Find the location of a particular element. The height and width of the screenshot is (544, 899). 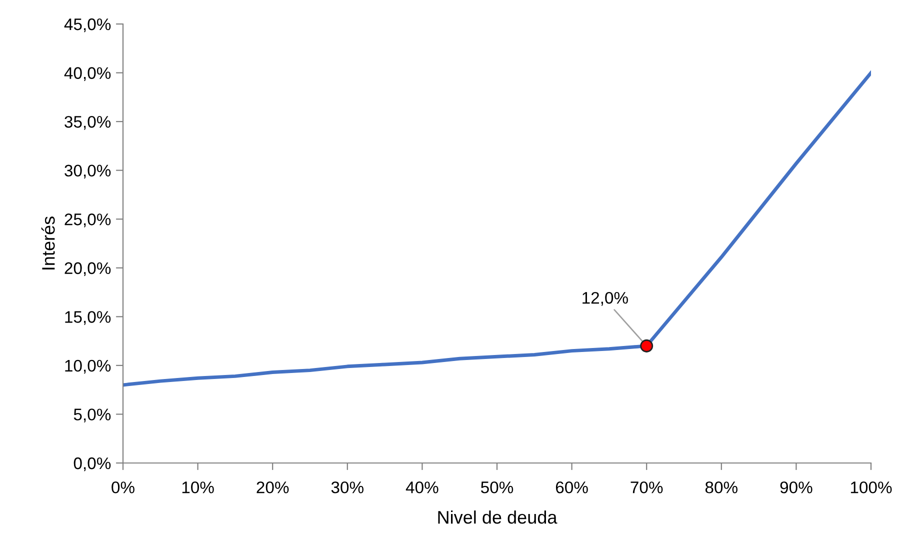

y-tick-label: 15,0% is located at coordinates (88, 318).